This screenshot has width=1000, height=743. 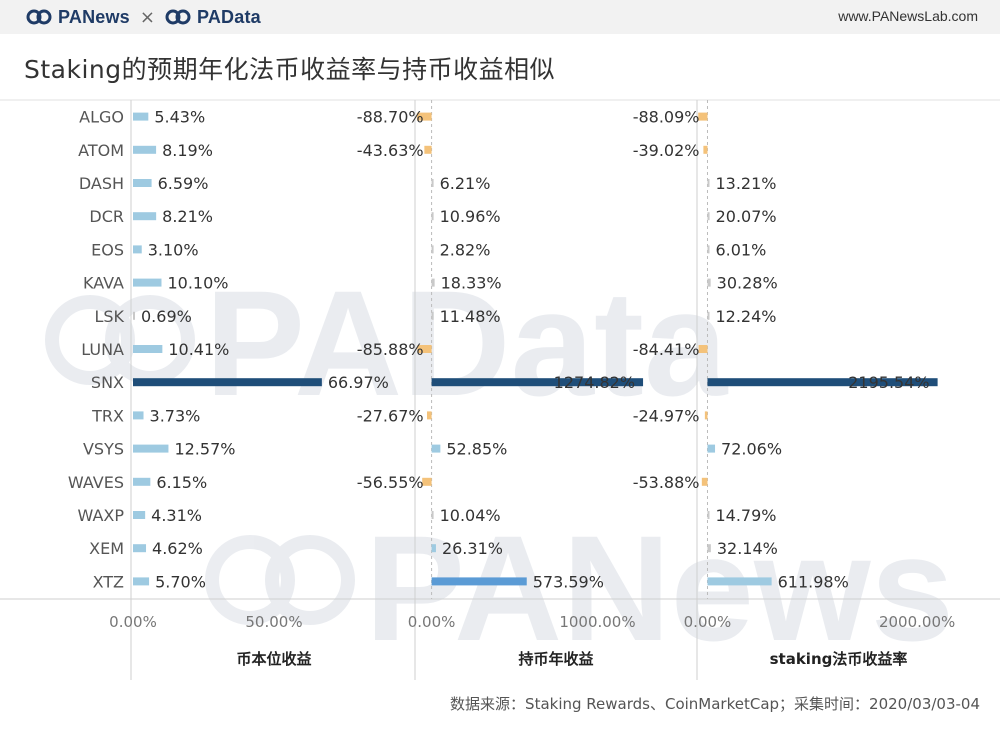 What do you see at coordinates (173, 249) in the screenshot?
I see `value-label-eos-panel-0: 3.10%` at bounding box center [173, 249].